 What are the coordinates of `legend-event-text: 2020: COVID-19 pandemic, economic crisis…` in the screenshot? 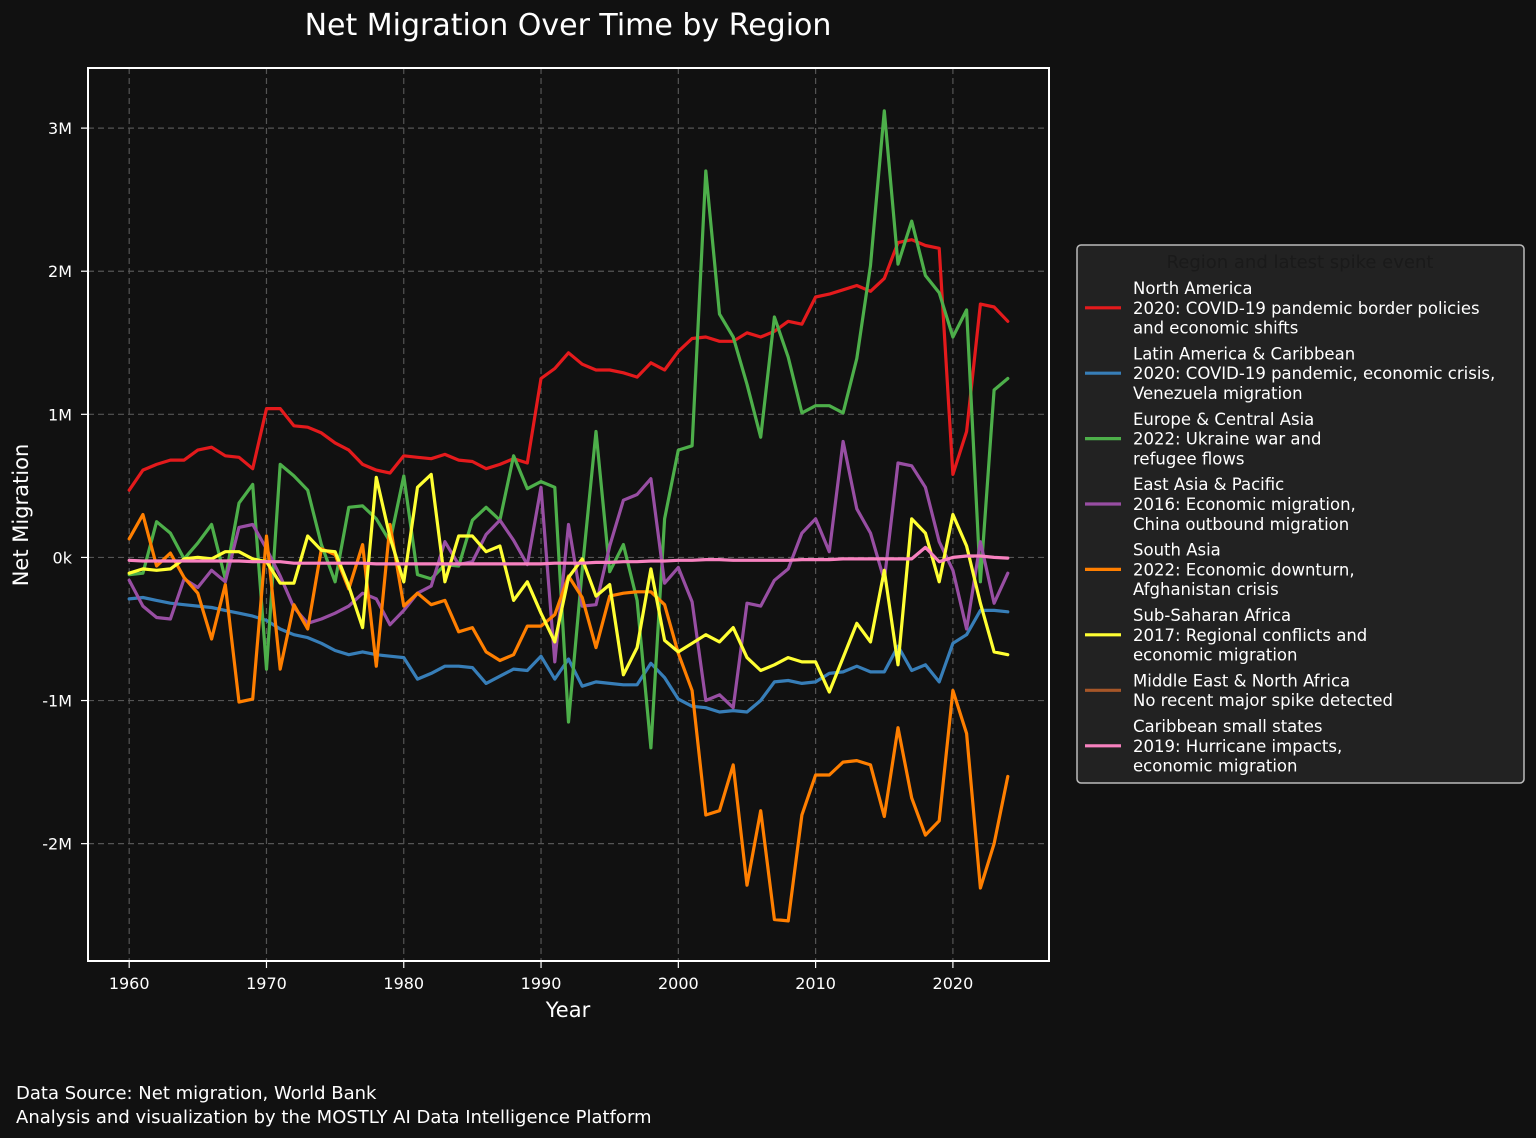 It's located at (1314, 373).